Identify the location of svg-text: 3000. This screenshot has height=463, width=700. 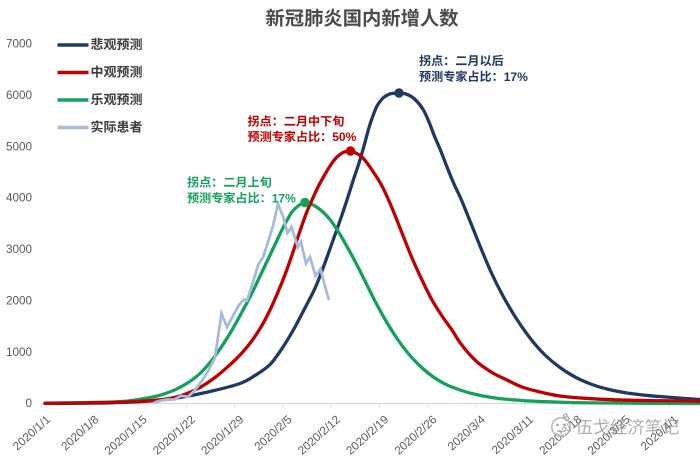
(19, 249).